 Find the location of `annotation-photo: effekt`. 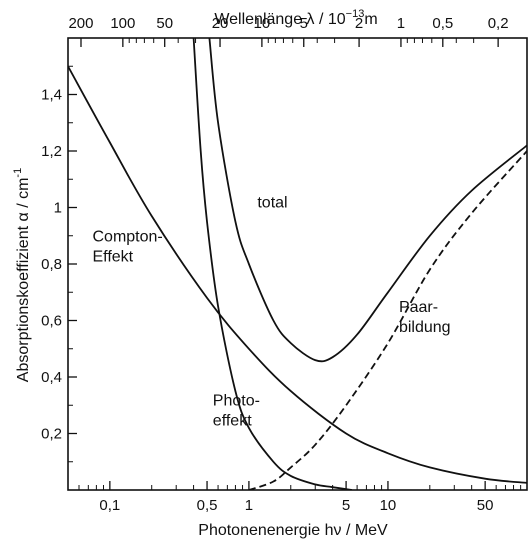

annotation-photo: effekt is located at coordinates (232, 420).